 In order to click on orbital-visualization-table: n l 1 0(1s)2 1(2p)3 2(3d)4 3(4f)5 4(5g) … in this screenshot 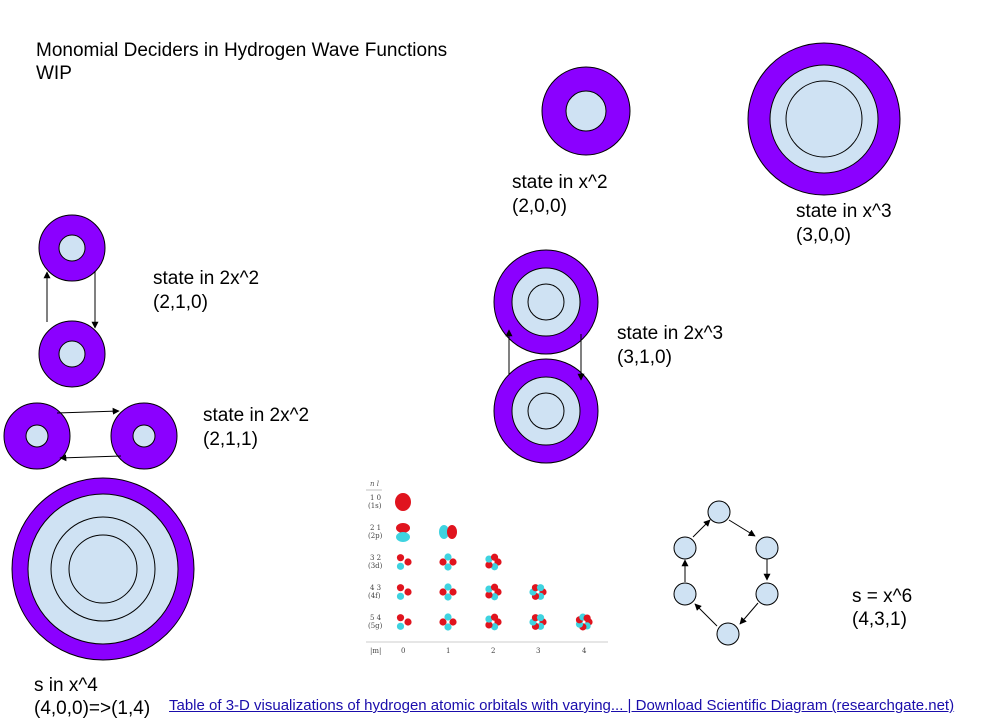, I will do `click(486, 568)`.